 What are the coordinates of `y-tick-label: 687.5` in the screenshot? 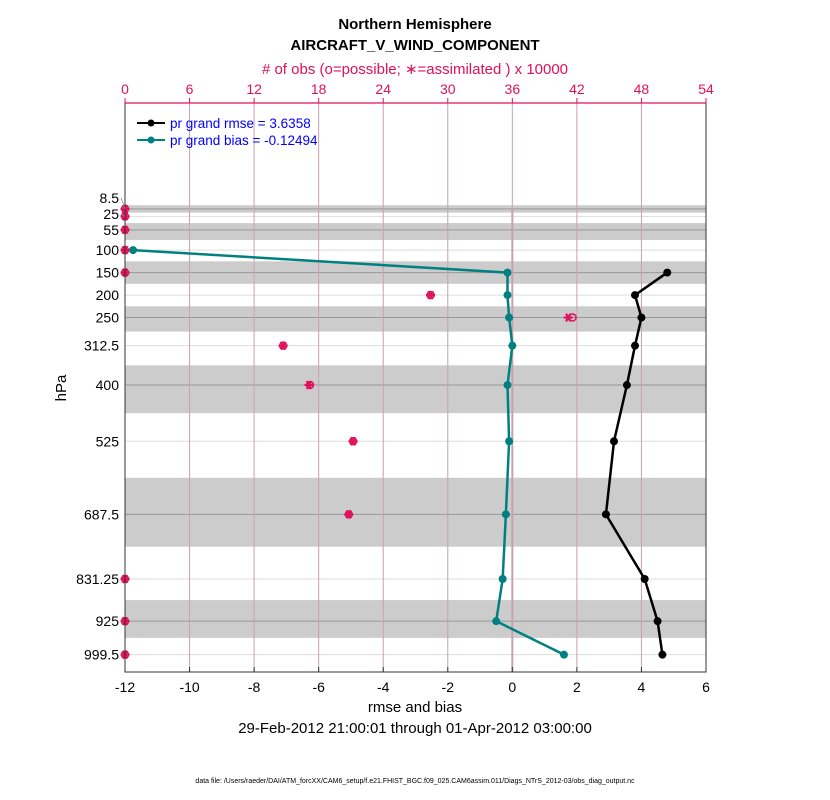 It's located at (101, 514).